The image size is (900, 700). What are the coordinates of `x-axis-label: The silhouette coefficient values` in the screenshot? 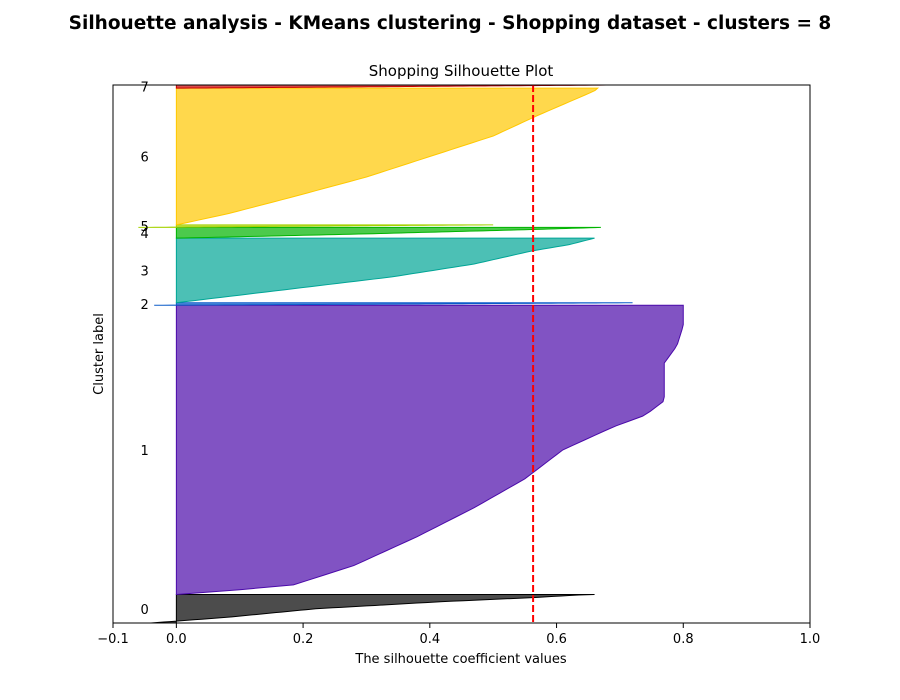 It's located at (460, 659).